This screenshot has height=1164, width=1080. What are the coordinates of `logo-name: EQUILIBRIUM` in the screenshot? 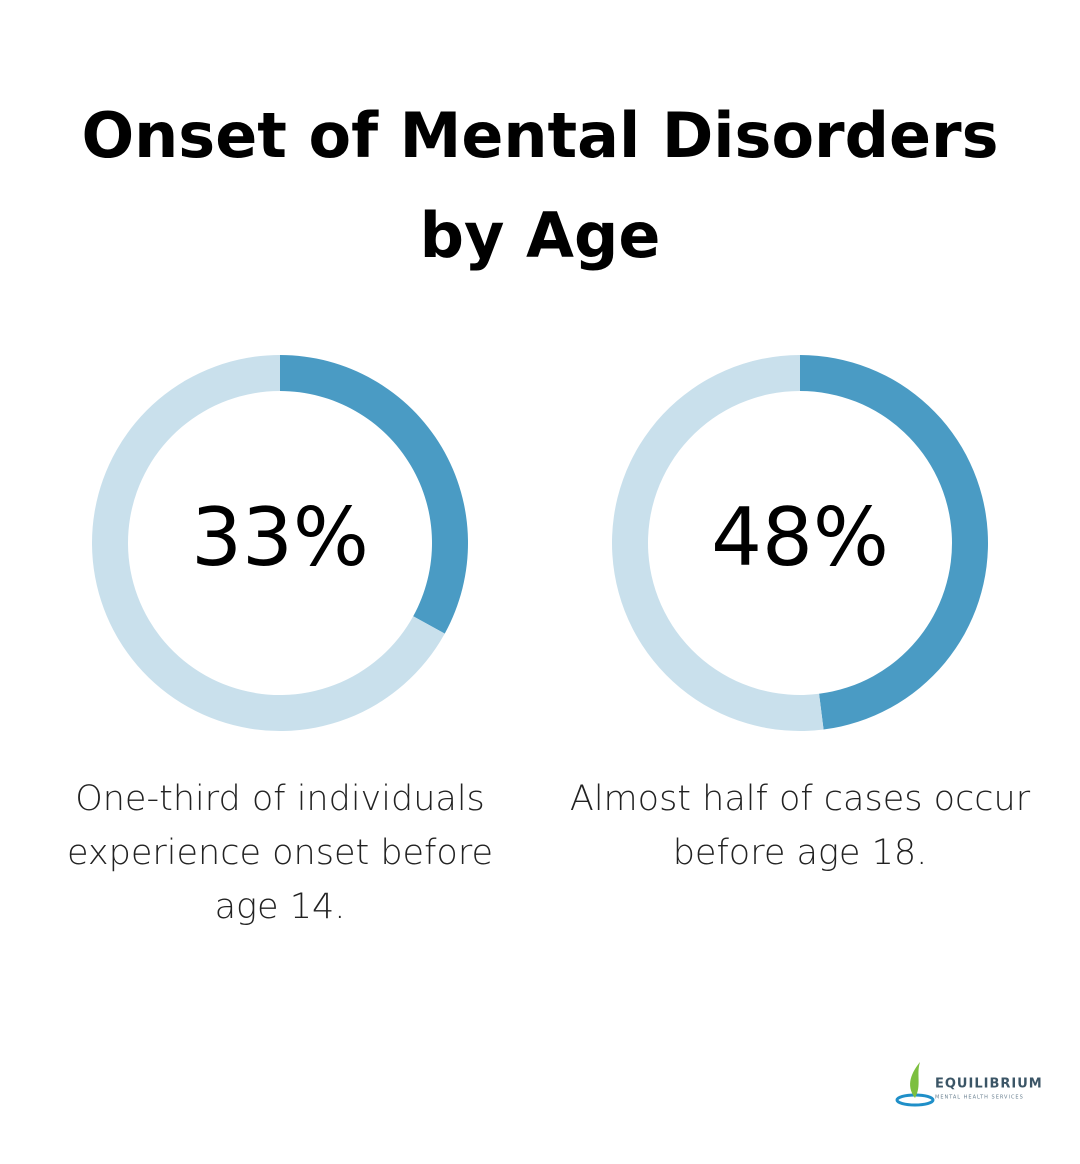 It's located at (989, 1084).